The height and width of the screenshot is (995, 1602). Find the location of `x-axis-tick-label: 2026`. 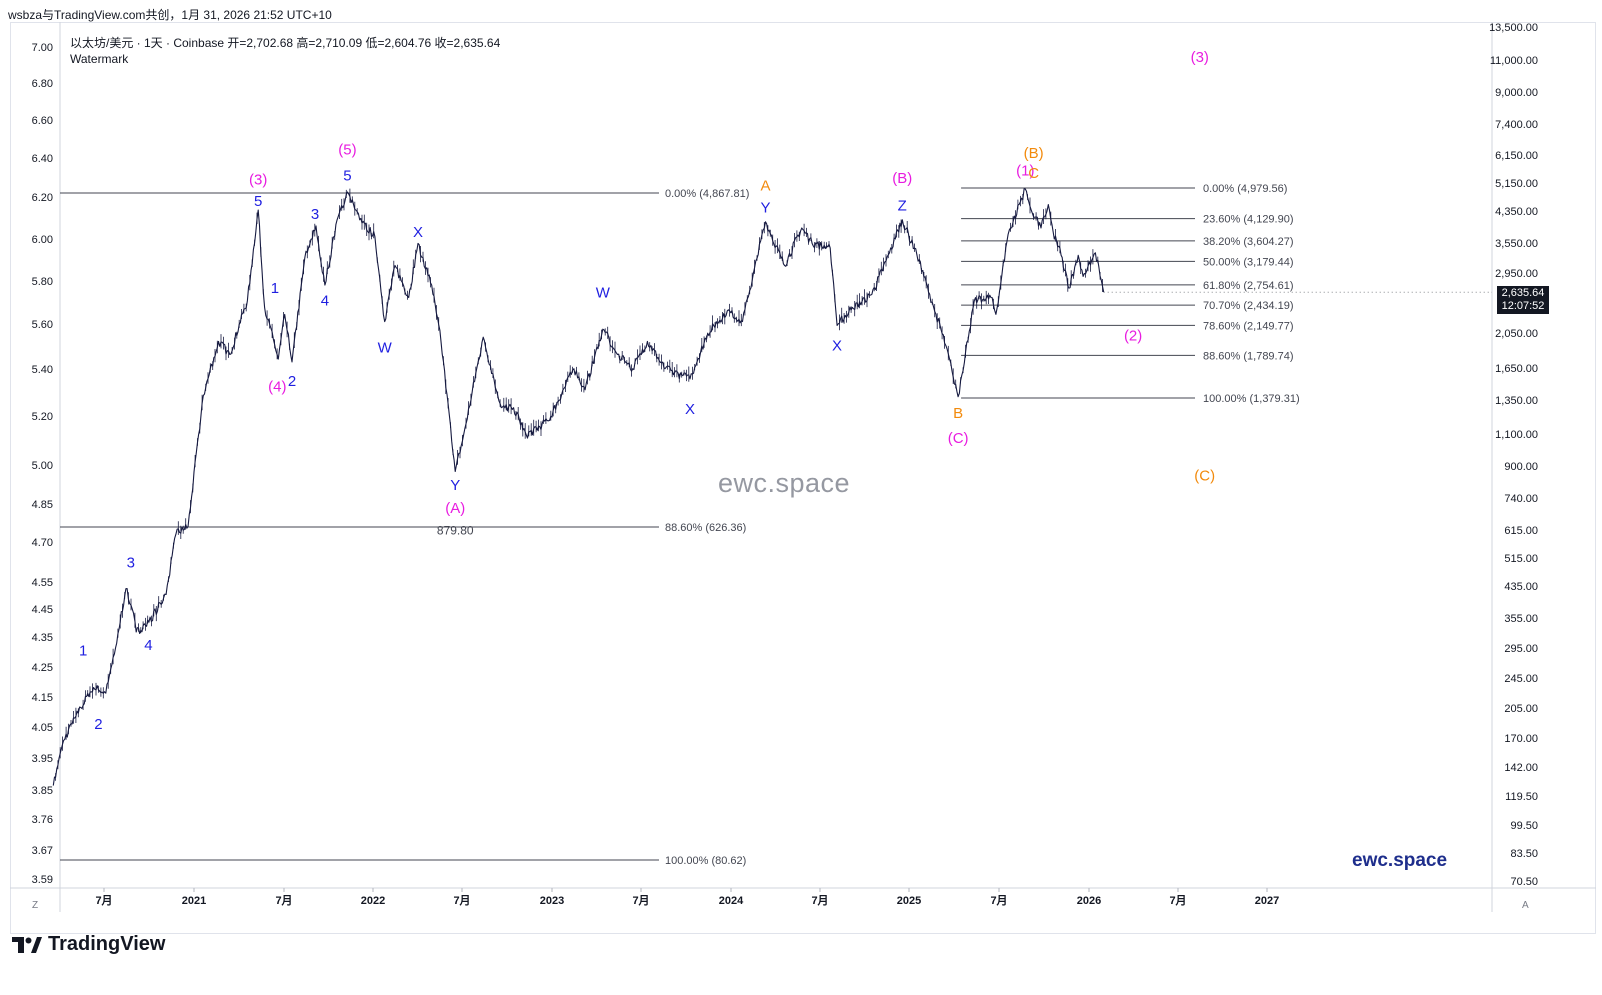

x-axis-tick-label: 2026 is located at coordinates (1089, 901).